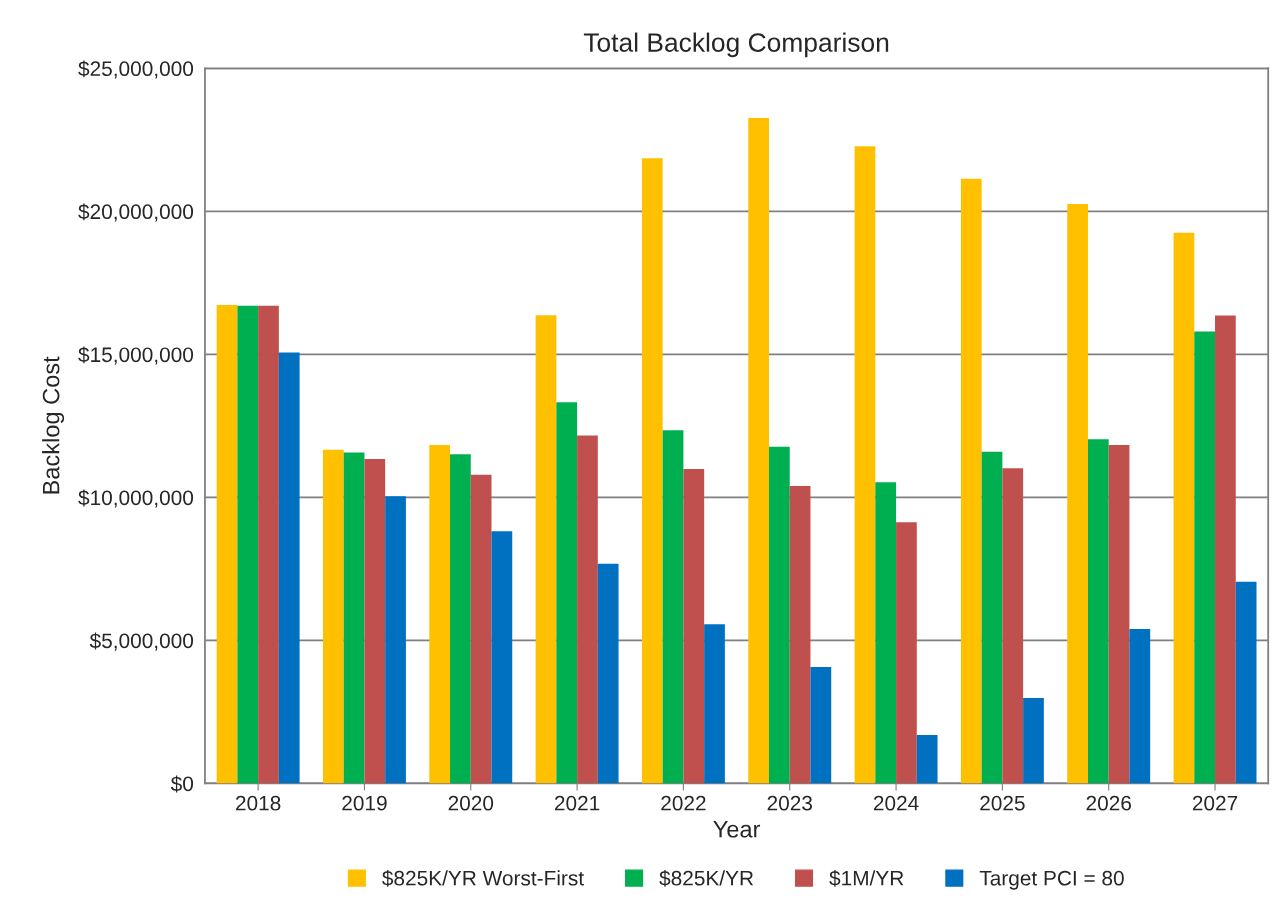 This screenshot has height=911, width=1281. What do you see at coordinates (737, 829) in the screenshot?
I see `x-axis-title: Year` at bounding box center [737, 829].